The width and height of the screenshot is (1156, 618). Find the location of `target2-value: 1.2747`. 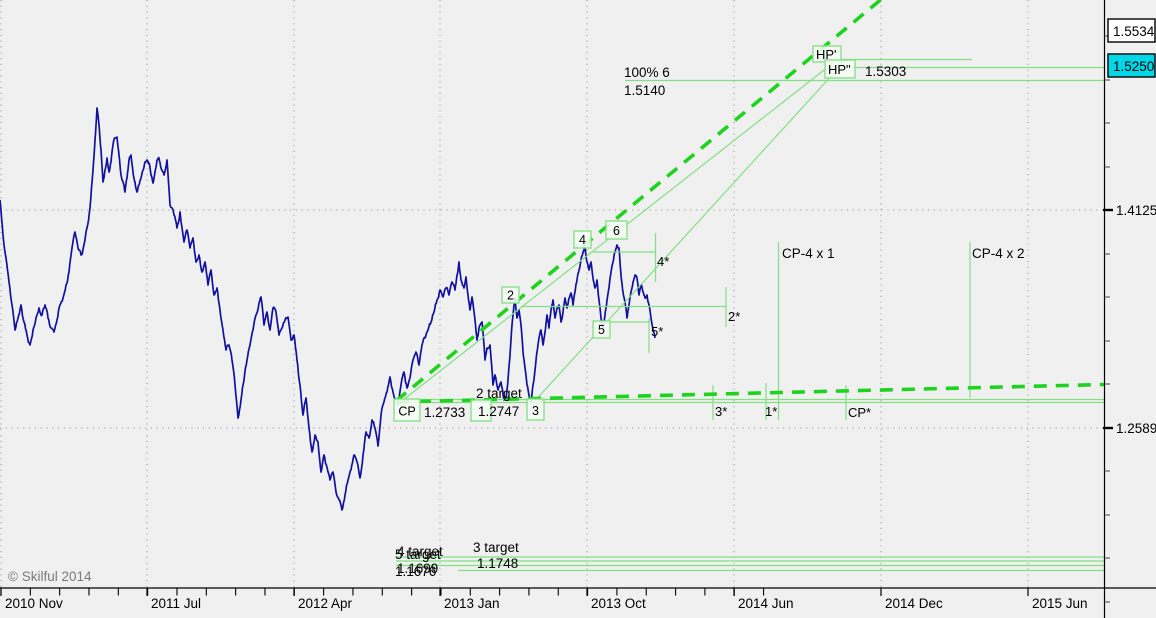

target2-value: 1.2747 is located at coordinates (498, 411).